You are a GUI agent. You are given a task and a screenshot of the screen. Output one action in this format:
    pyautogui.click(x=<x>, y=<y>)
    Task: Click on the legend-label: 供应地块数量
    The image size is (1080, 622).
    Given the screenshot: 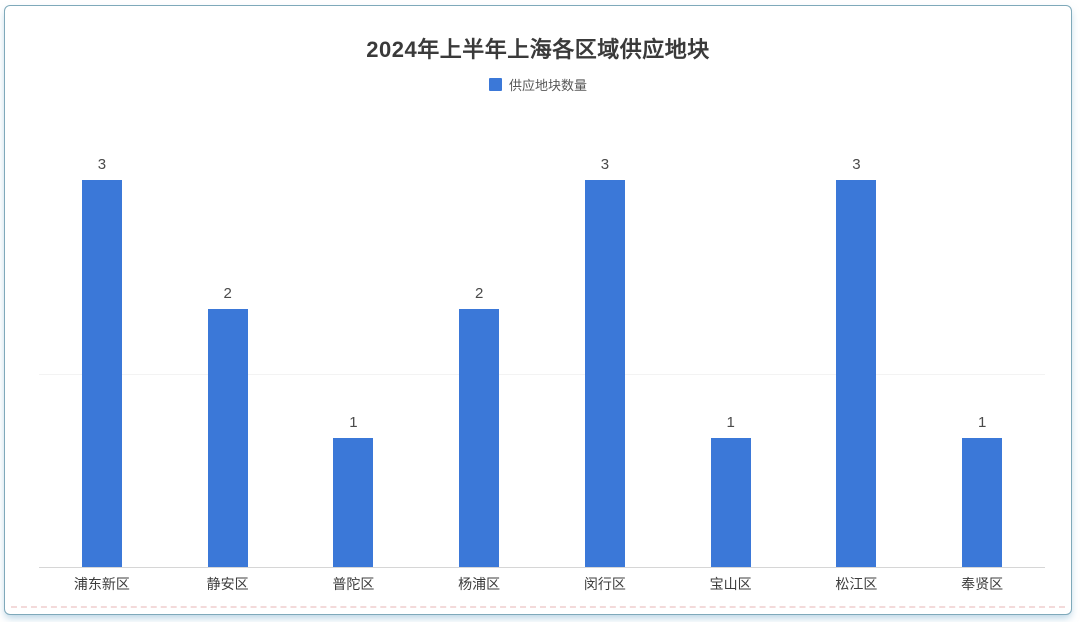 What is the action you would take?
    pyautogui.click(x=547, y=85)
    